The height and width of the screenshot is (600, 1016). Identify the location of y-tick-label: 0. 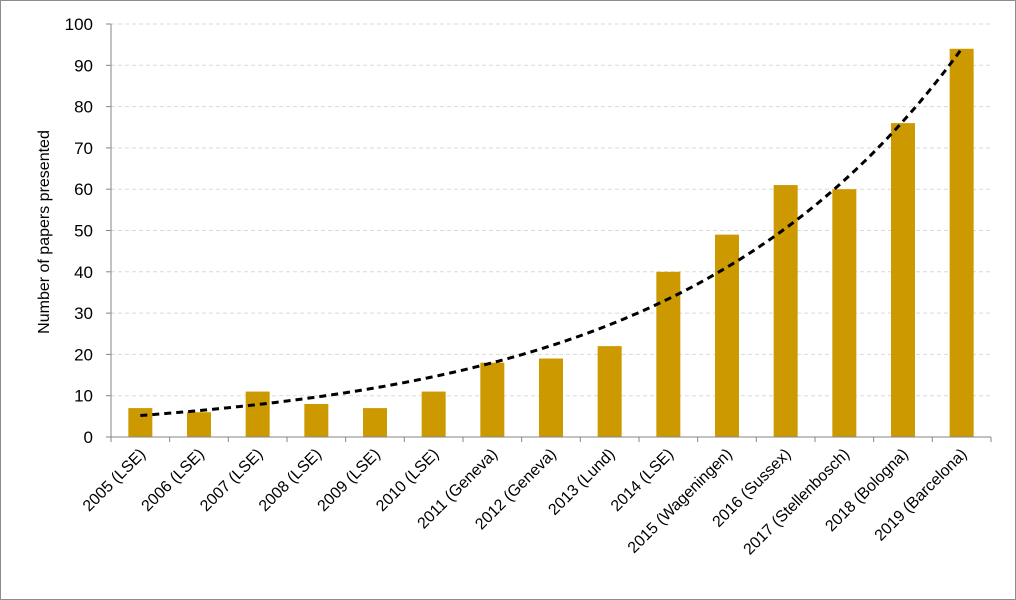
(88, 437).